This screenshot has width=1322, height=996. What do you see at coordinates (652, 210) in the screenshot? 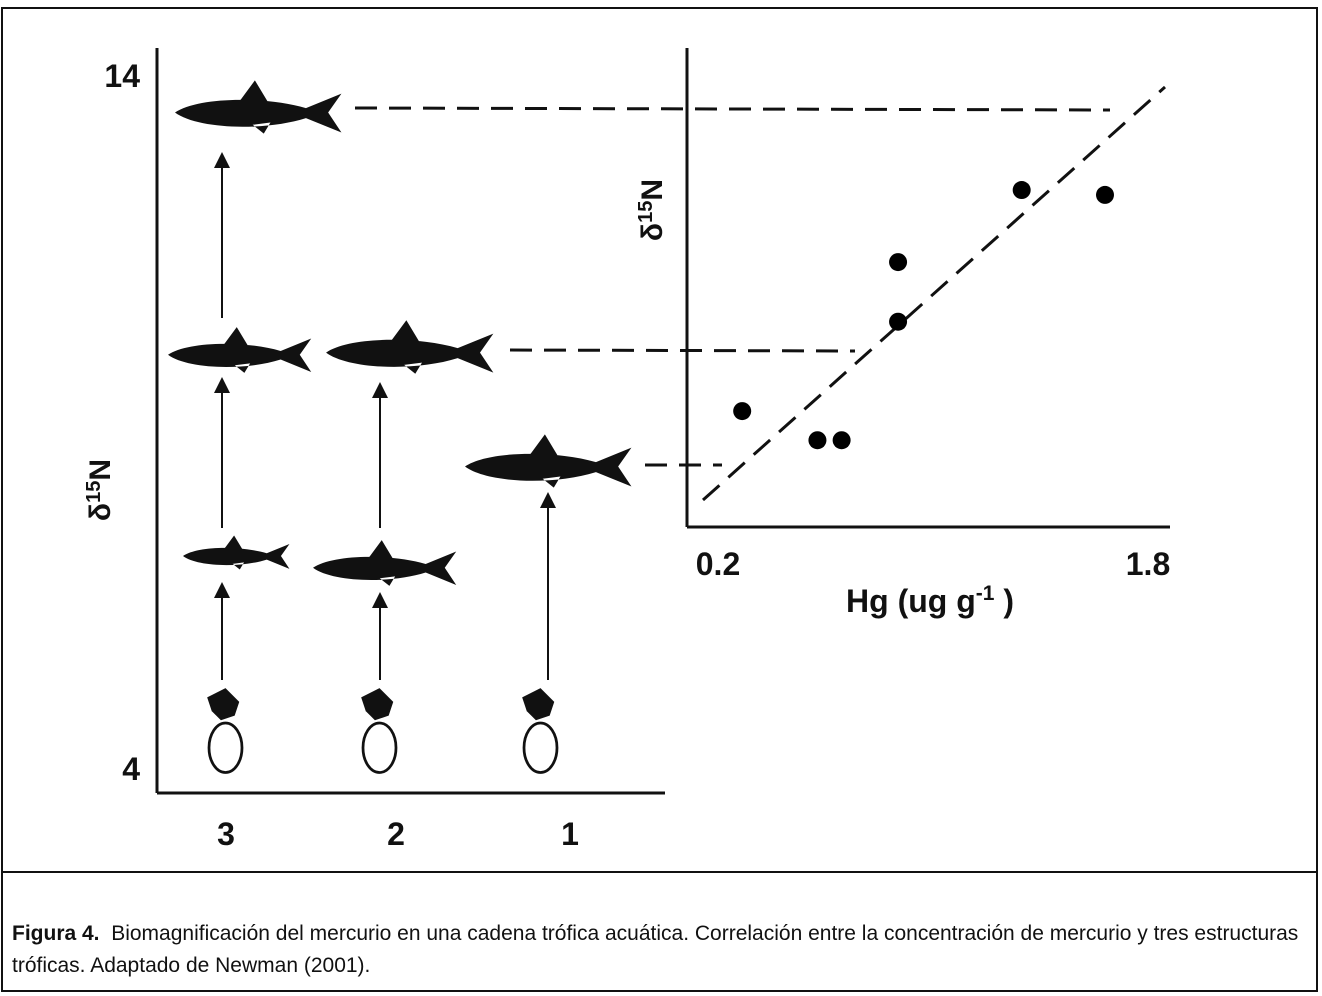
I see `y-axis-label-right: δ15N` at bounding box center [652, 210].